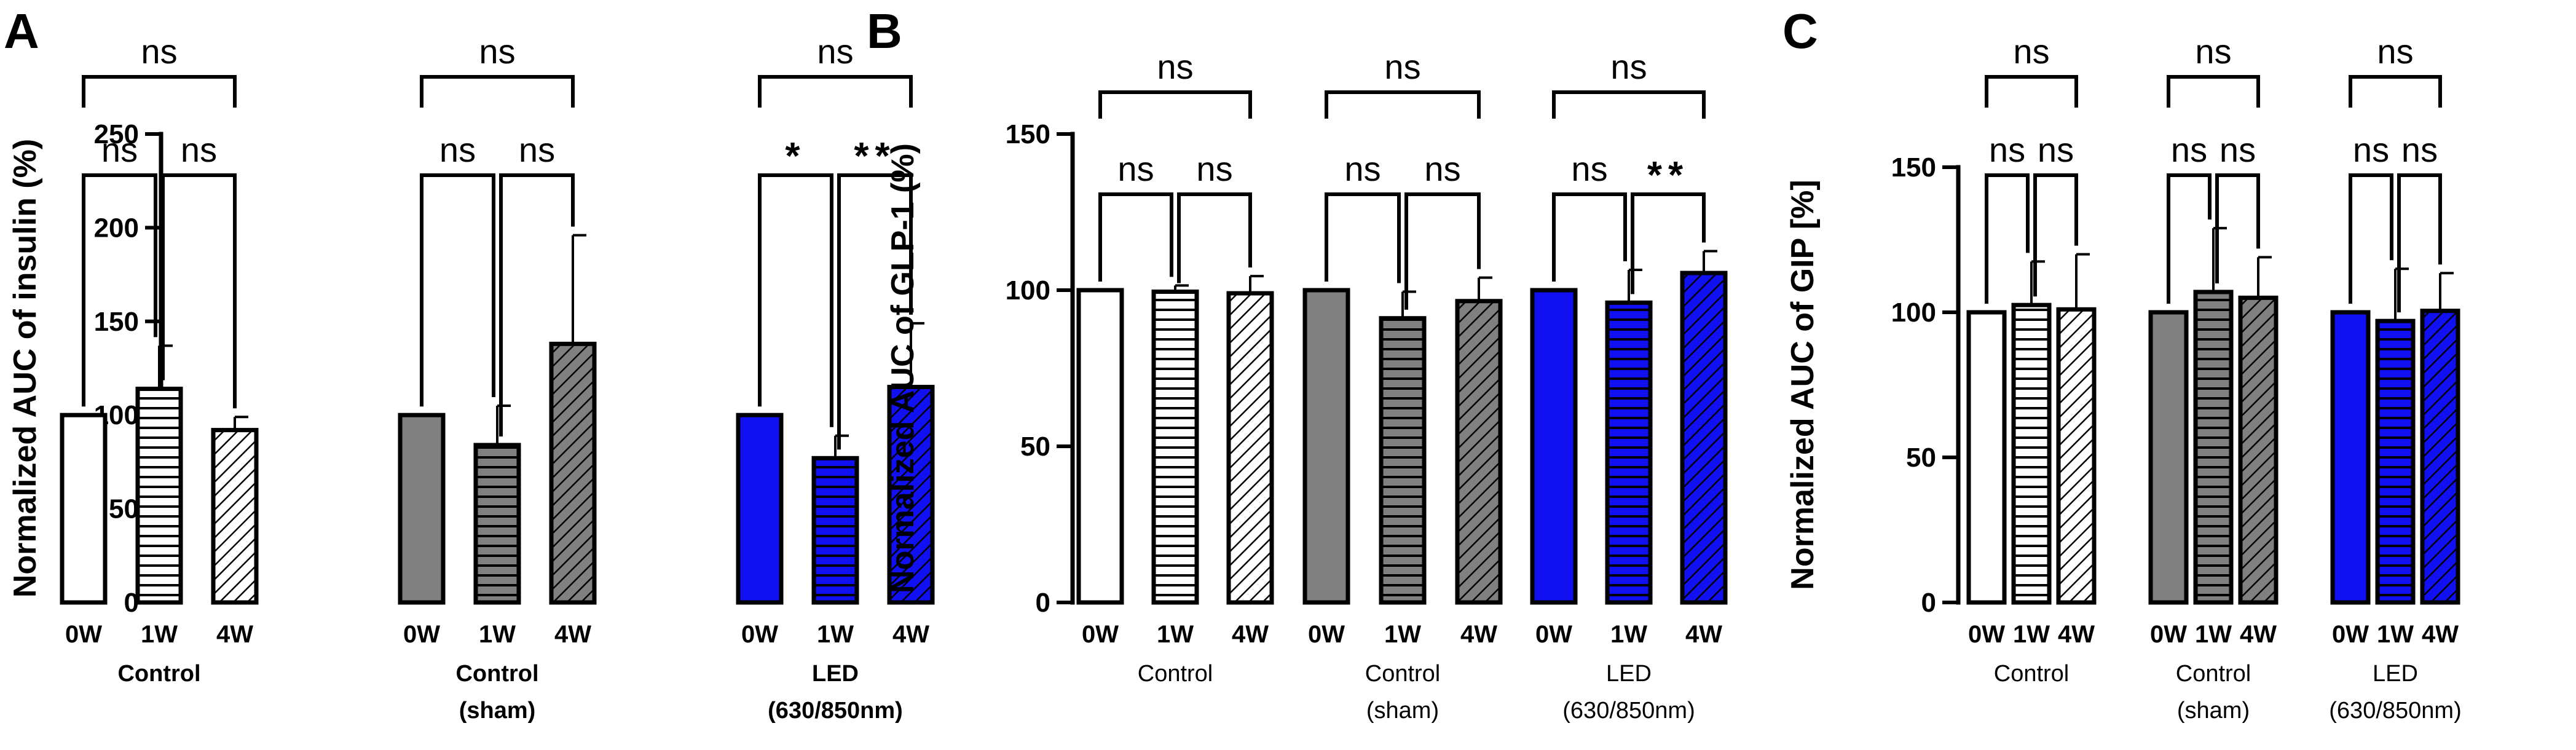  I want to click on group-label: LED, so click(1629, 674).